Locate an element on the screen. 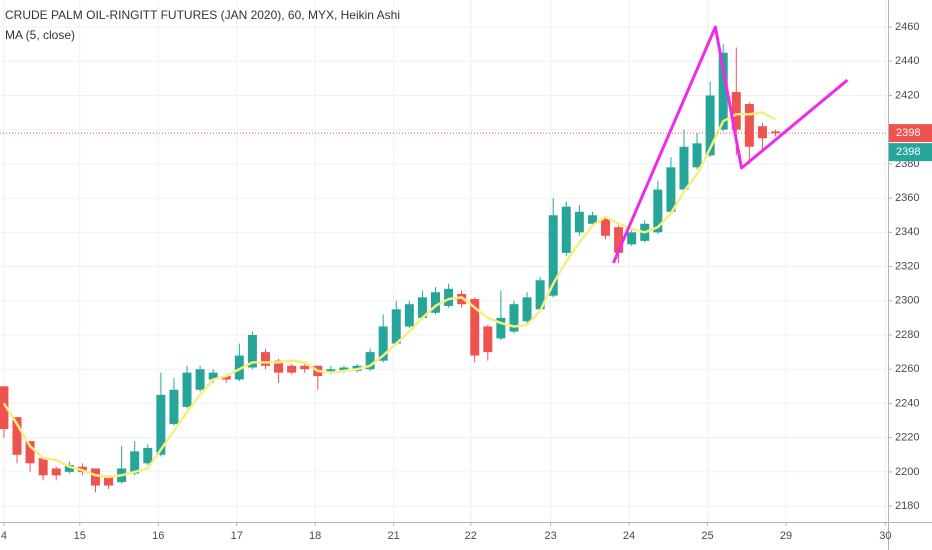 The image size is (932, 550). x-tick-label: 22 is located at coordinates (471, 536).